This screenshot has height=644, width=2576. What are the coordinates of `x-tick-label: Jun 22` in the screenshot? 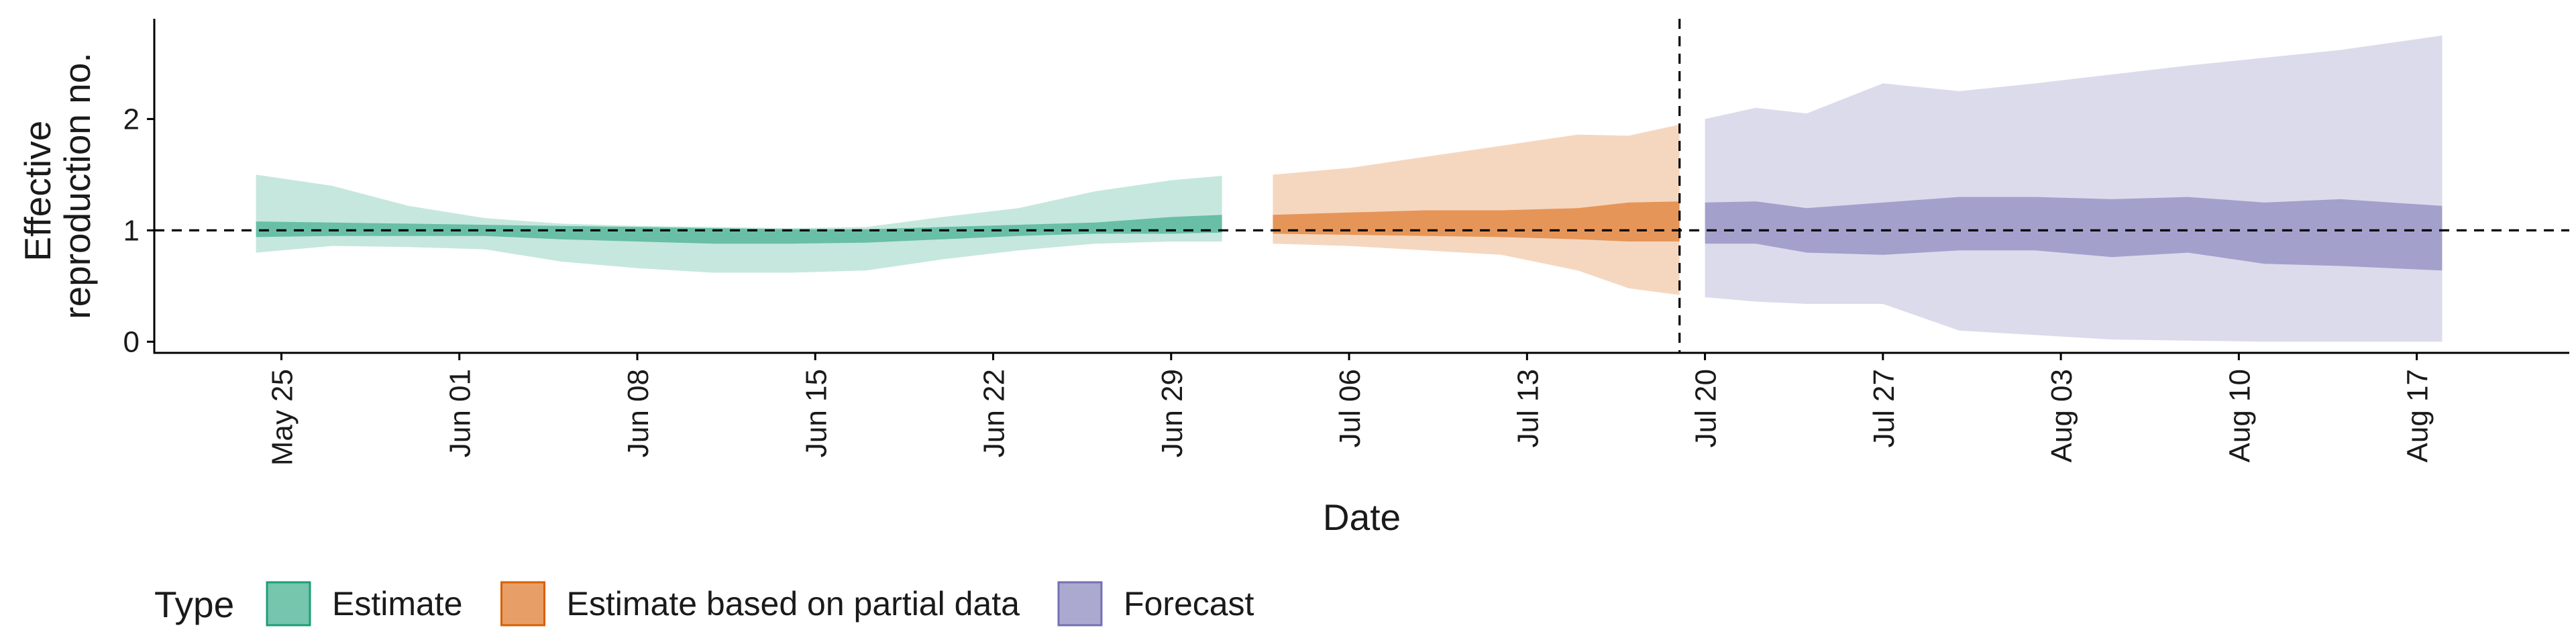 It's located at (994, 413).